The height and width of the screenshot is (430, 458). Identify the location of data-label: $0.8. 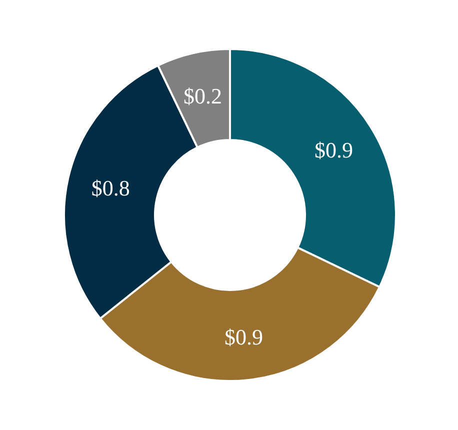
(110, 187).